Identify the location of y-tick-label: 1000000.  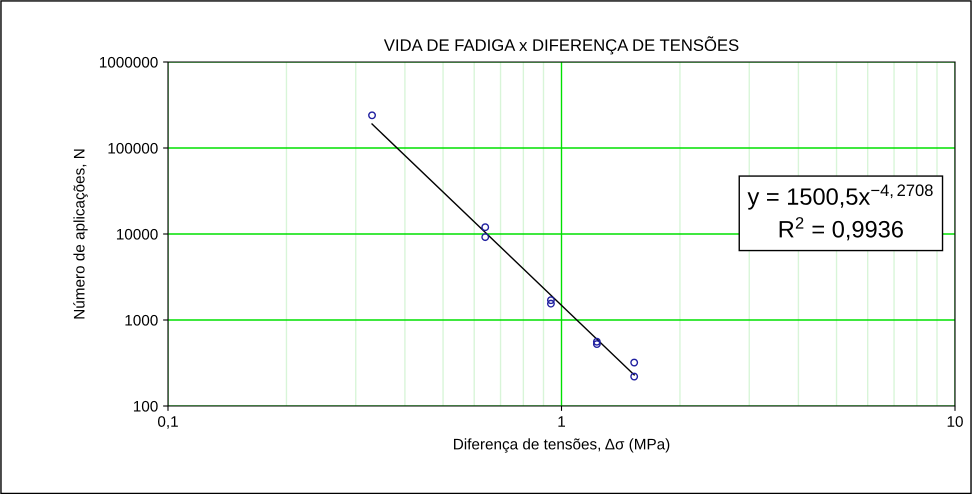
(129, 62).